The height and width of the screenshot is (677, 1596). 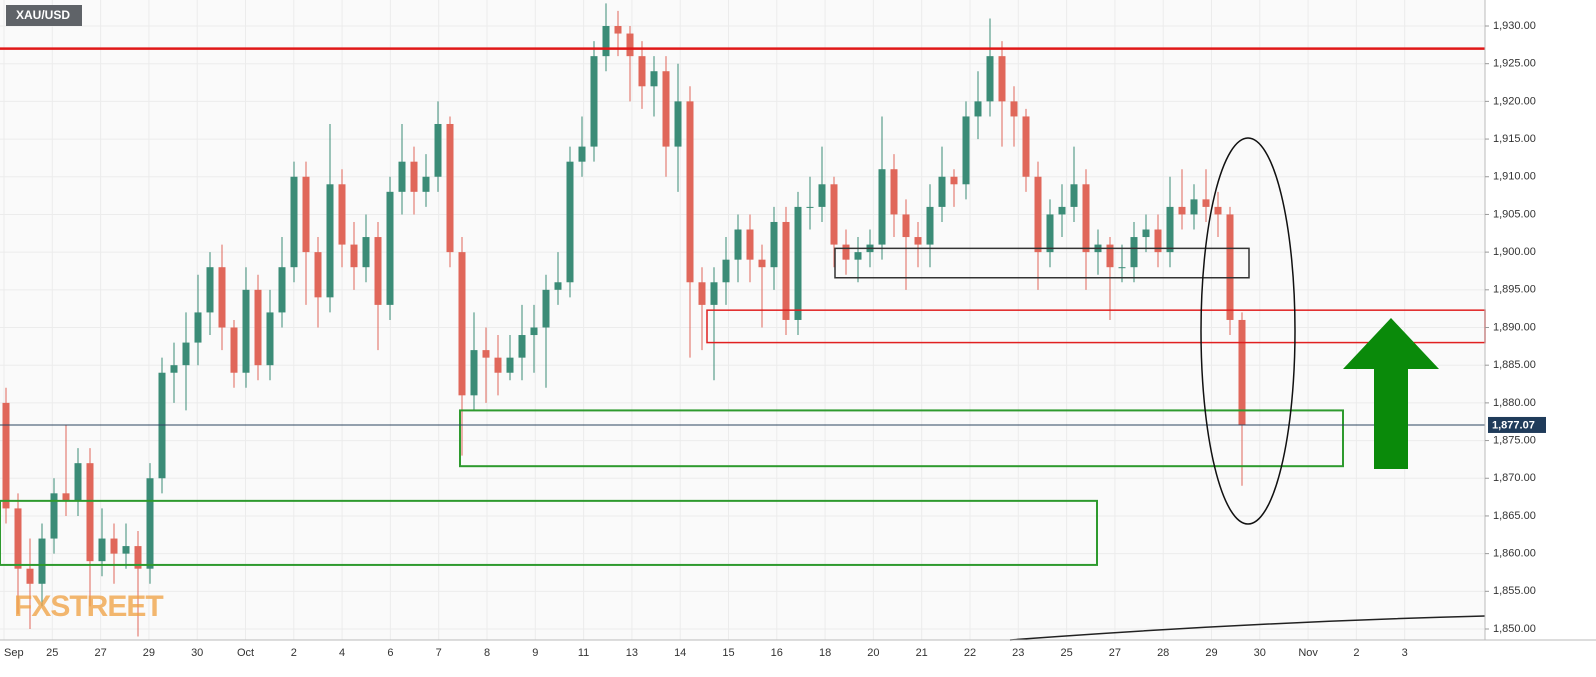 I want to click on x-tick-label: 27, so click(x=1115, y=653).